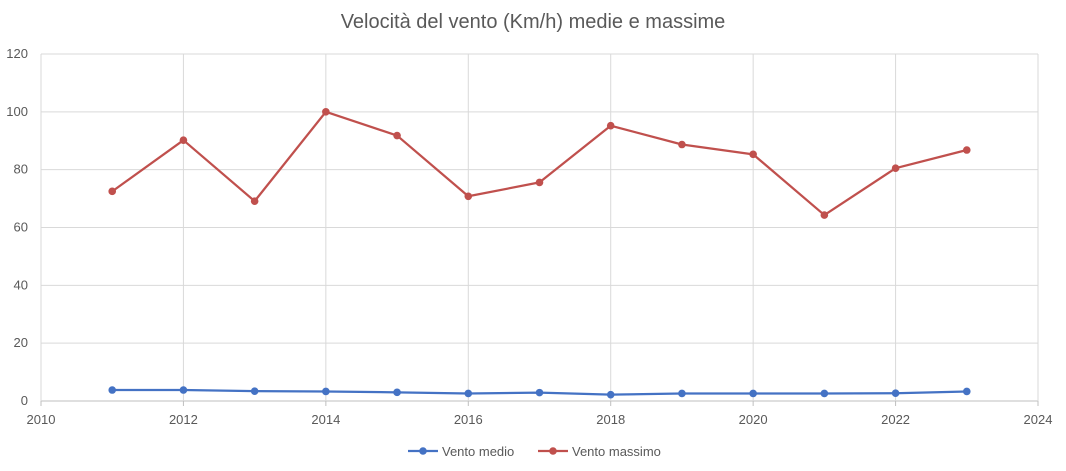 The image size is (1066, 471). What do you see at coordinates (183, 419) in the screenshot?
I see `x-tick-label: 2012` at bounding box center [183, 419].